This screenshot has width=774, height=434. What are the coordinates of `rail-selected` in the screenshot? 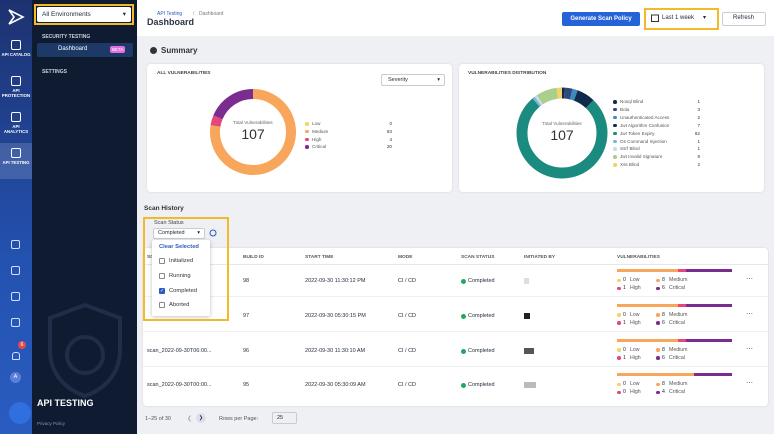 It's located at (16, 161).